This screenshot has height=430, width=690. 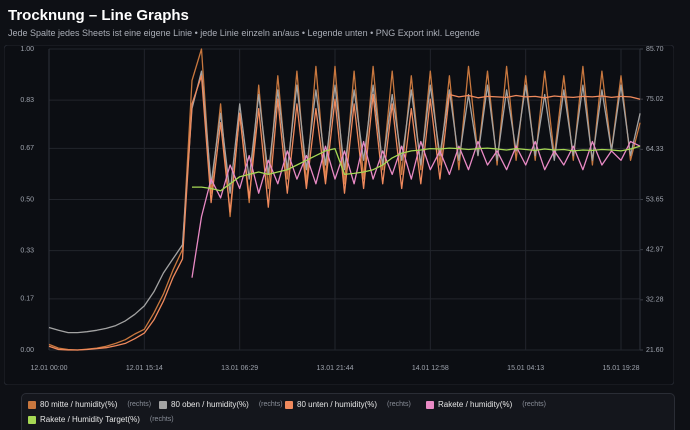 I want to click on x-tick-label: 13.01 06:29, so click(x=239, y=368).